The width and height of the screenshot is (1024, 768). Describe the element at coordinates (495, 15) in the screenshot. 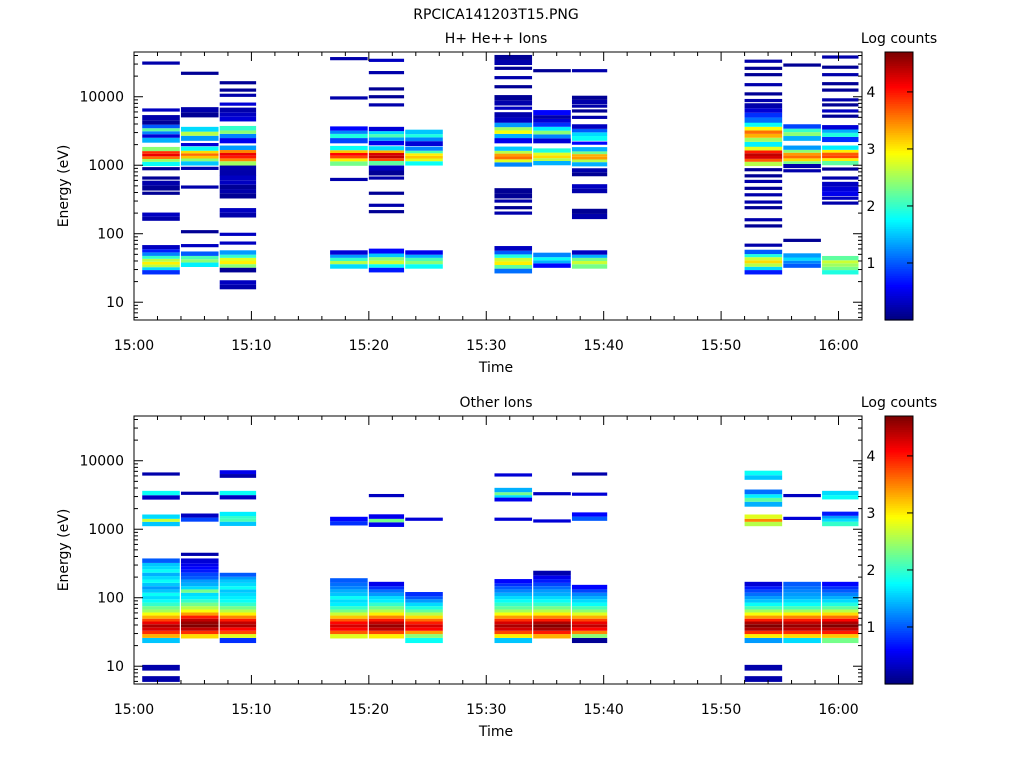

I see `page-title: RPCICA141203T15.PNG` at that location.